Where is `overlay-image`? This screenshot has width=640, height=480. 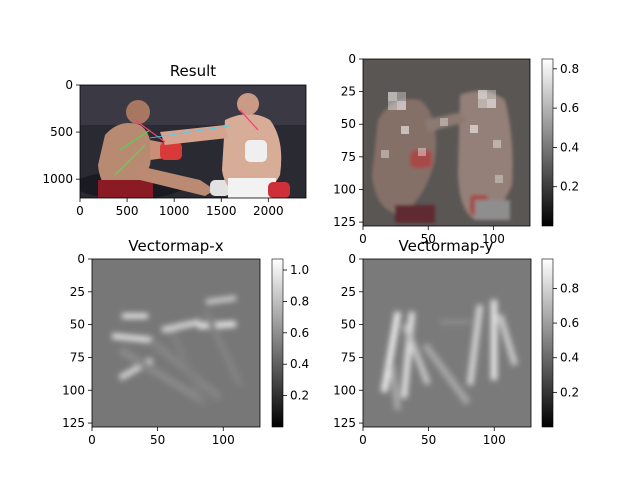 overlay-image is located at coordinates (446, 142).